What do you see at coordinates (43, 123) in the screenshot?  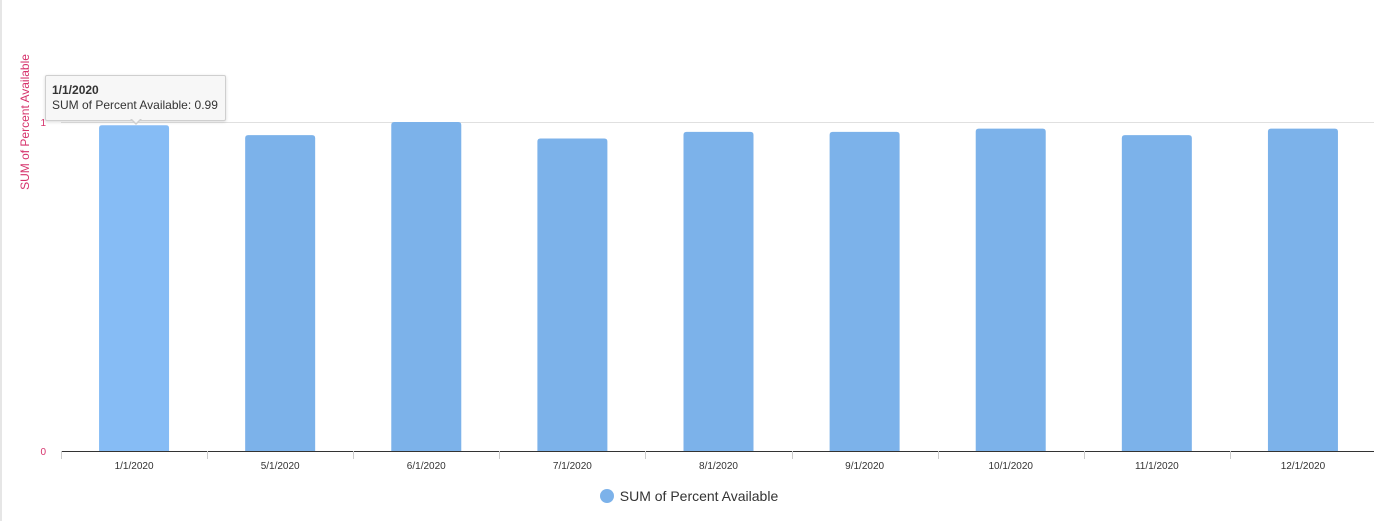 I see `y-tick-label: 1` at bounding box center [43, 123].